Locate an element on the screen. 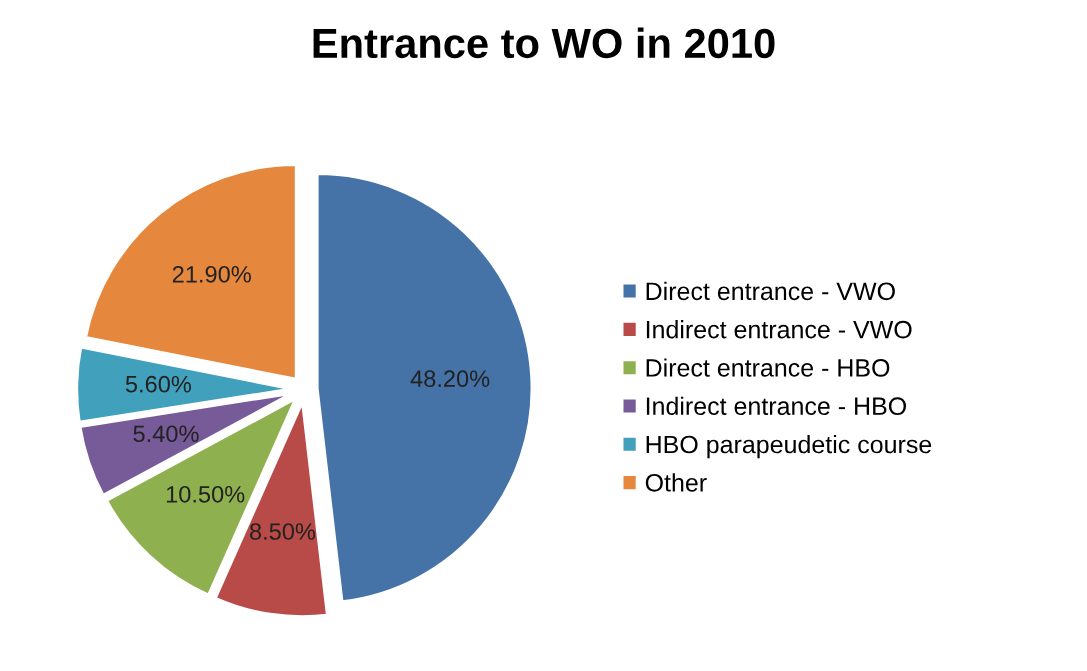 This screenshot has width=1087, height=671. data-label: 5.60% is located at coordinates (158, 384).